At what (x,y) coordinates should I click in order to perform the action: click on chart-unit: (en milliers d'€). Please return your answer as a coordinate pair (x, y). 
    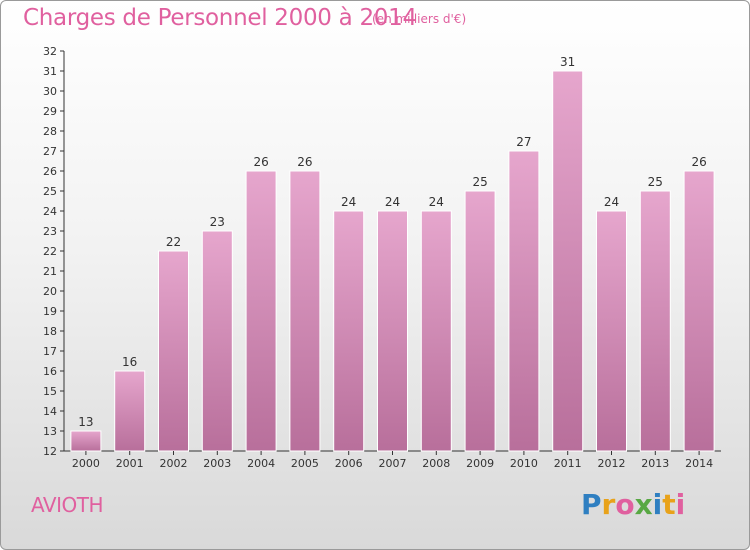
    Looking at the image, I should click on (419, 19).